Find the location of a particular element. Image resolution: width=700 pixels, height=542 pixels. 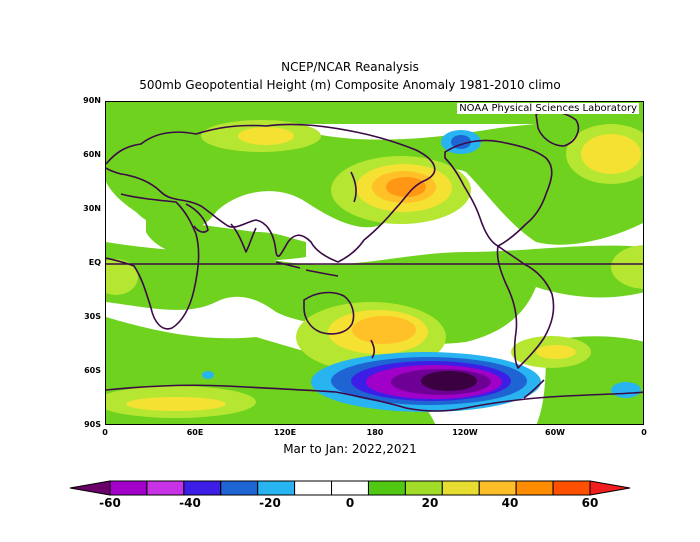

colorbar-label: 60 is located at coordinates (590, 503).